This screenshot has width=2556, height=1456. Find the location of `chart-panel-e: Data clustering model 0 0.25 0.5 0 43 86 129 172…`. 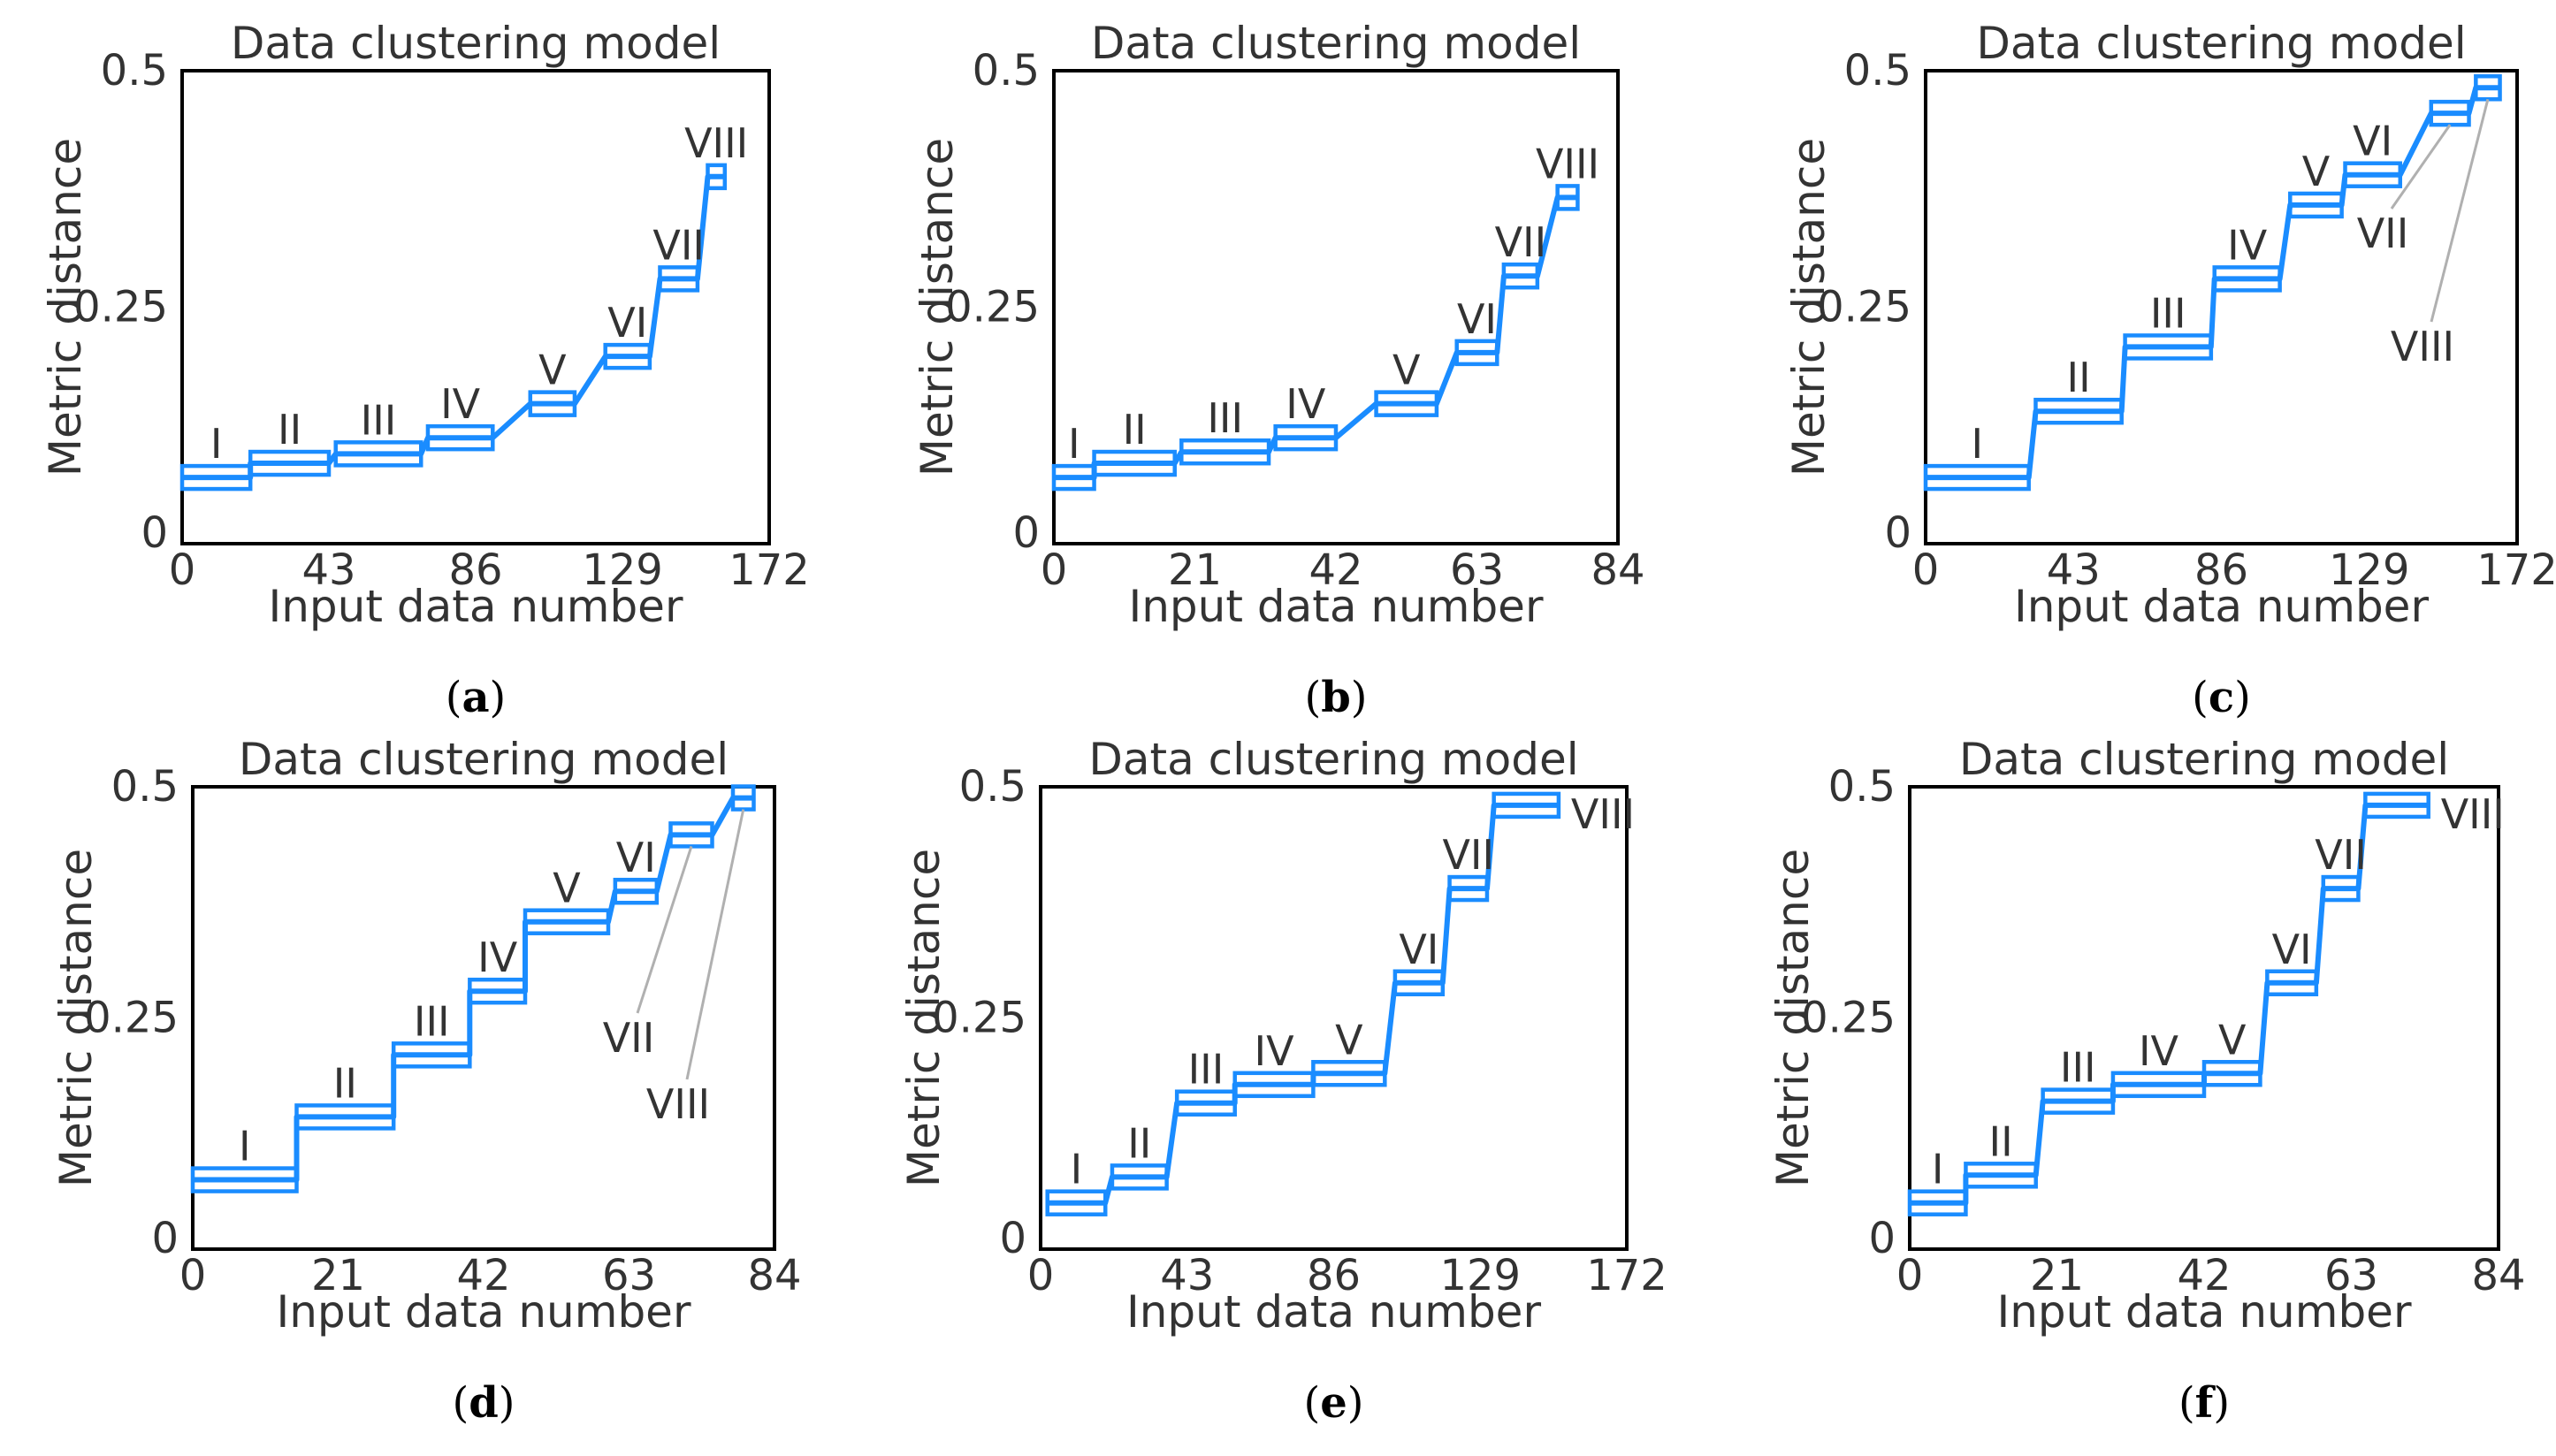

chart-panel-e: Data clustering model 0 0.25 0.5 0 43 86 129 172… is located at coordinates (1282, 1081).